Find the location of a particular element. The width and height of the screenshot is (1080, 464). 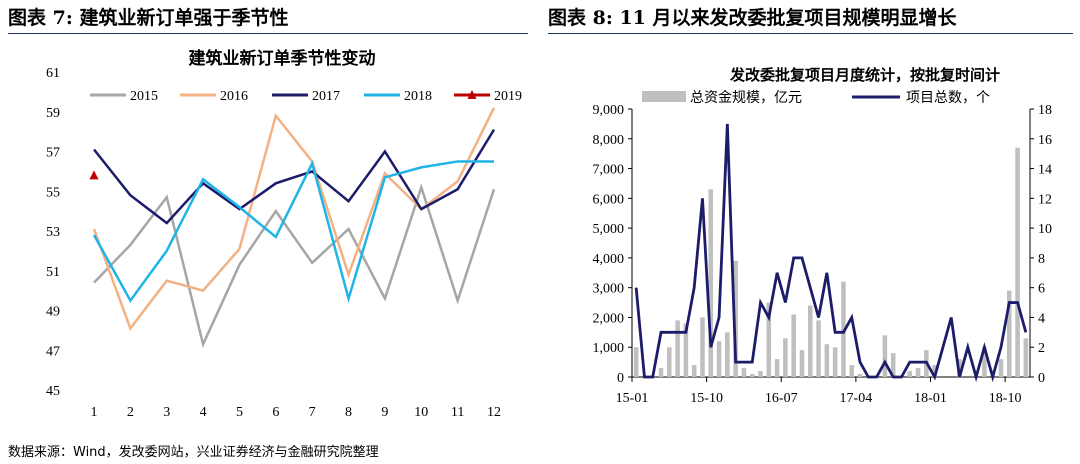

legend-swatch-bars is located at coordinates (664, 96).